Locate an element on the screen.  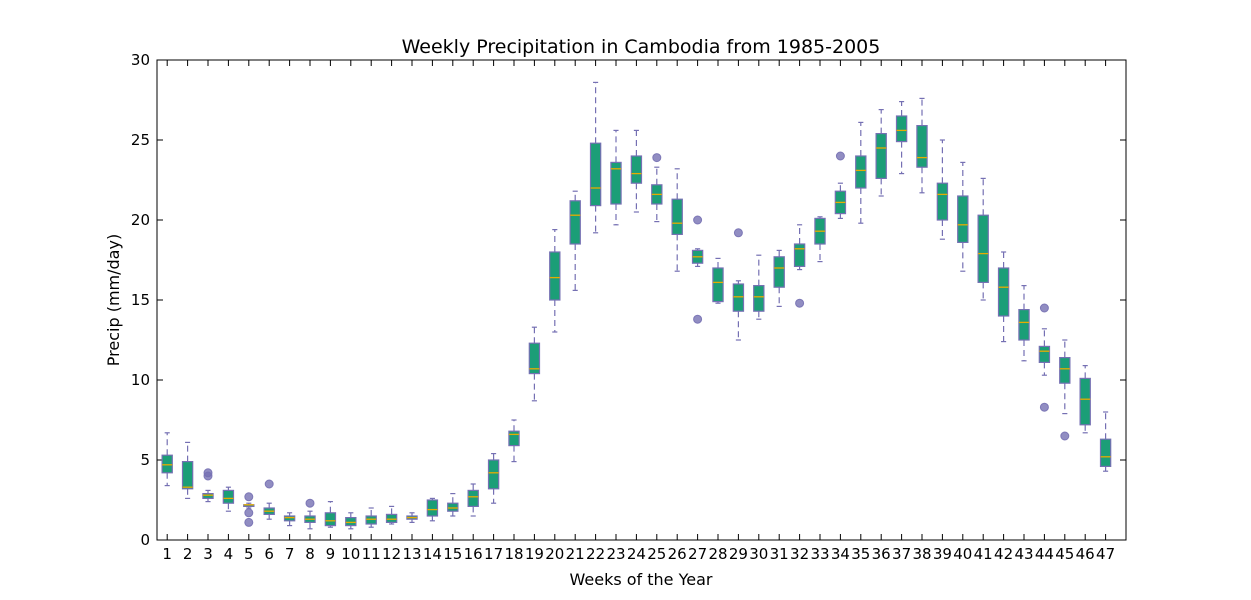
x-tick-label: 1 is located at coordinates (167, 554).